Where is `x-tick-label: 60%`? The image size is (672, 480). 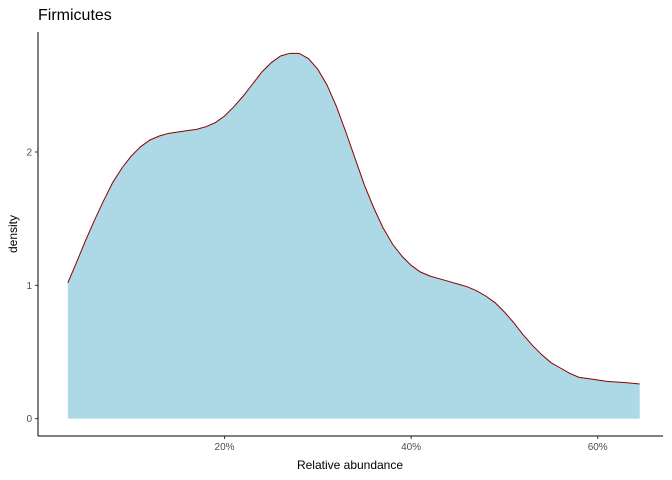
x-tick-label: 60% is located at coordinates (598, 447).